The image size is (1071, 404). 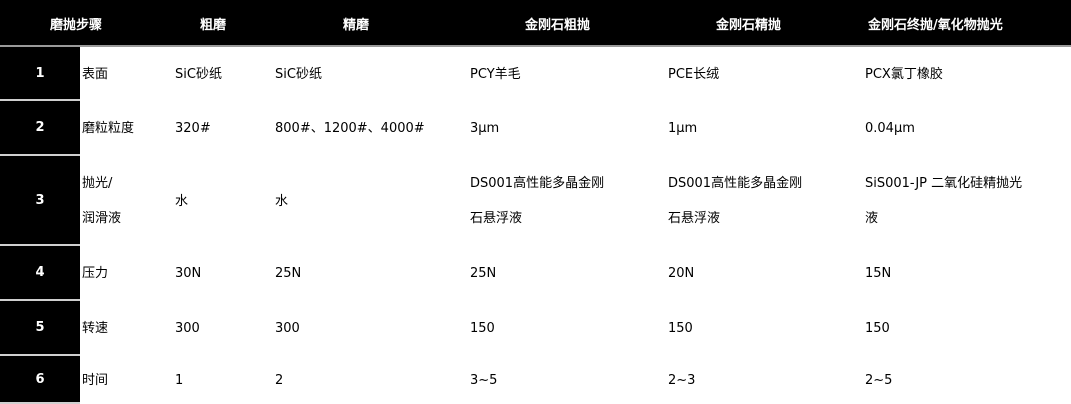 What do you see at coordinates (102, 201) in the screenshot?
I see `row-label: 抛光/ 润滑液` at bounding box center [102, 201].